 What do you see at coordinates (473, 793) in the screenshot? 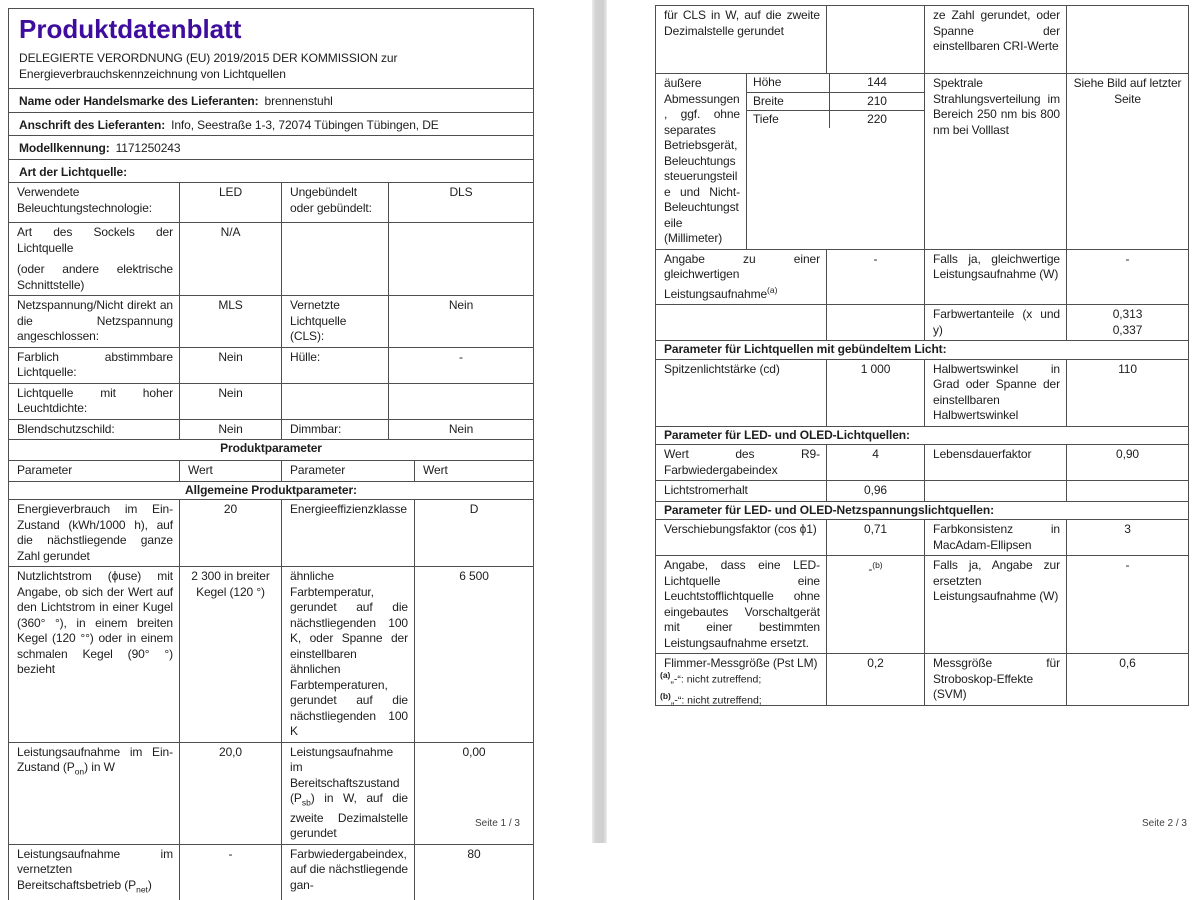
I see `param-value: 0,00` at bounding box center [473, 793].